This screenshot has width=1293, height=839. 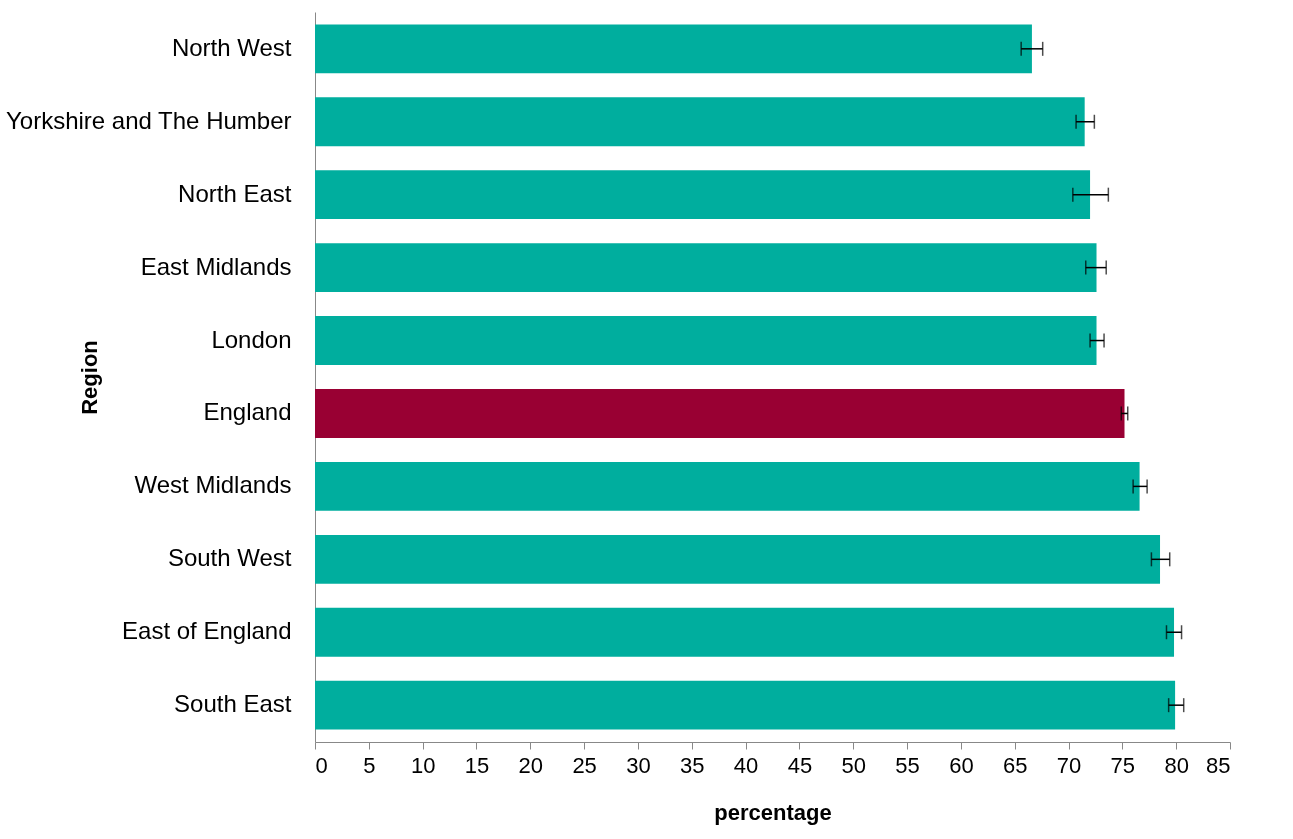 I want to click on y-tick-label: East Midlands, so click(x=216, y=266).